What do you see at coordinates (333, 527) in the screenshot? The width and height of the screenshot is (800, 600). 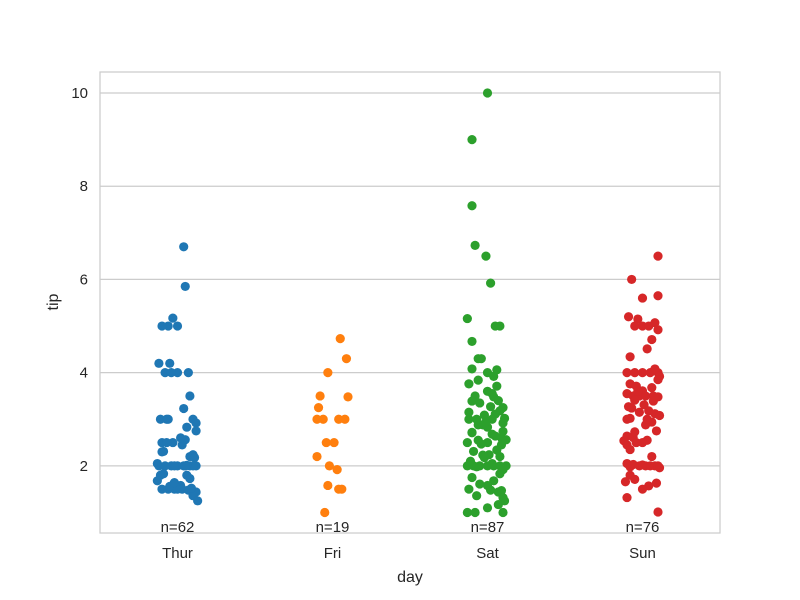 I see `count-label: n=19` at bounding box center [333, 527].